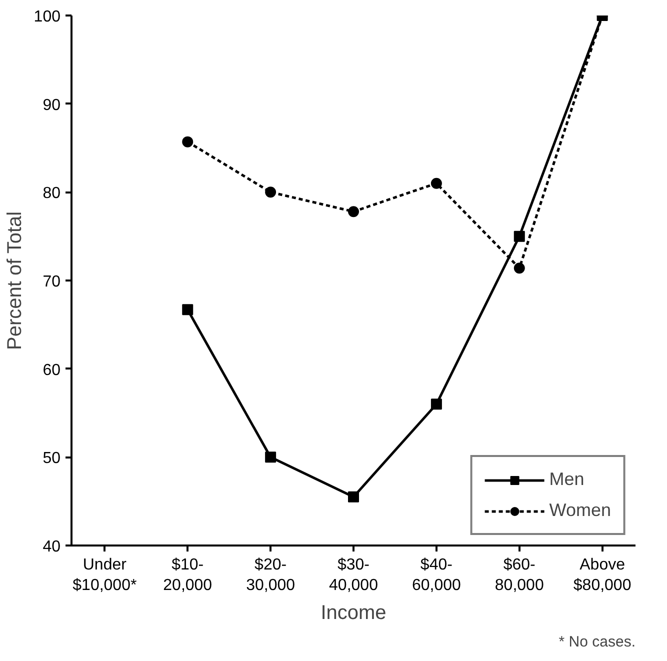 This screenshot has width=667, height=661. I want to click on y-axis-title: Percent of Total, so click(15, 280).